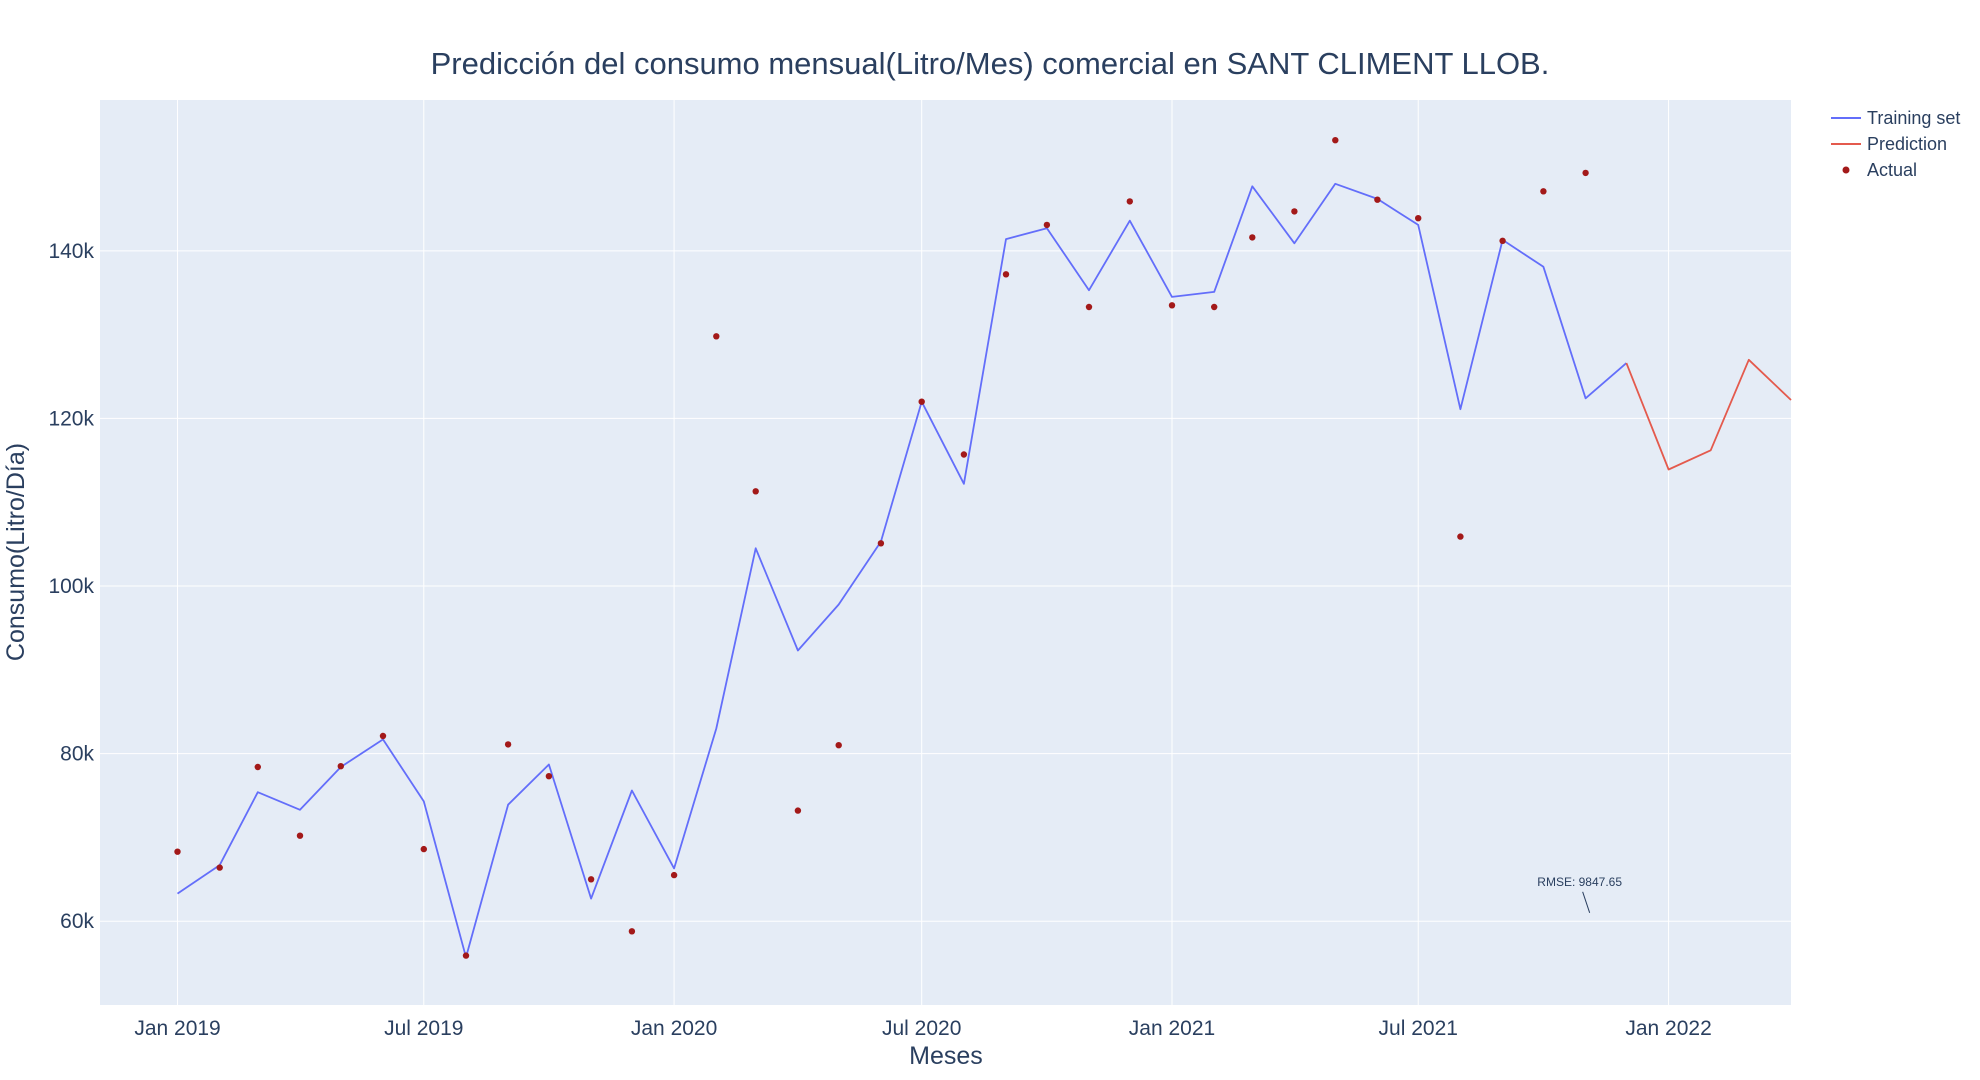 The image size is (1980, 1080). What do you see at coordinates (1579, 894) in the screenshot?
I see `annotation-layer: RMSE: 9847.65` at bounding box center [1579, 894].